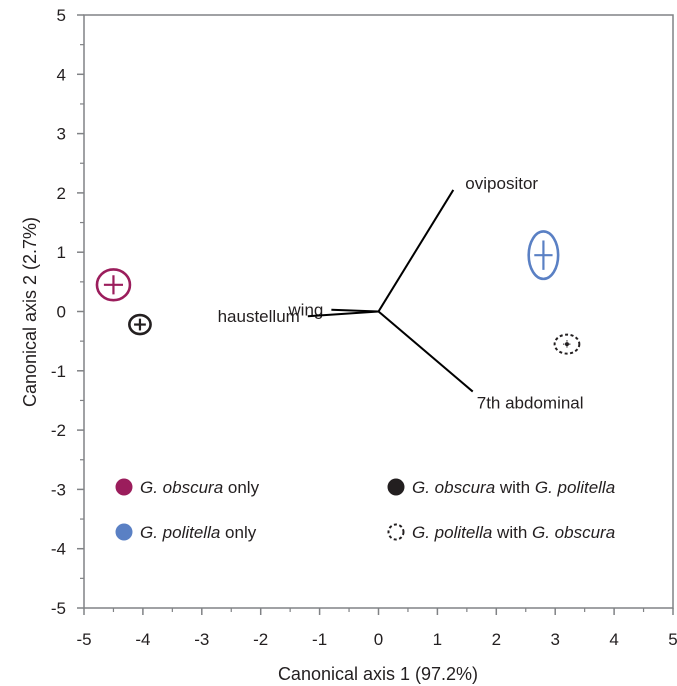 The image size is (677, 686). Describe the element at coordinates (200, 487) in the screenshot. I see `legend-label: G. obscura only` at that location.